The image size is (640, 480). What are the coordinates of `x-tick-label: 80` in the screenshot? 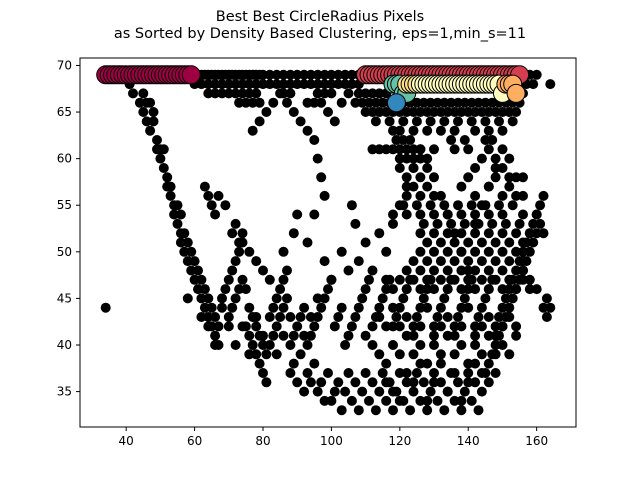 It's located at (262, 441).